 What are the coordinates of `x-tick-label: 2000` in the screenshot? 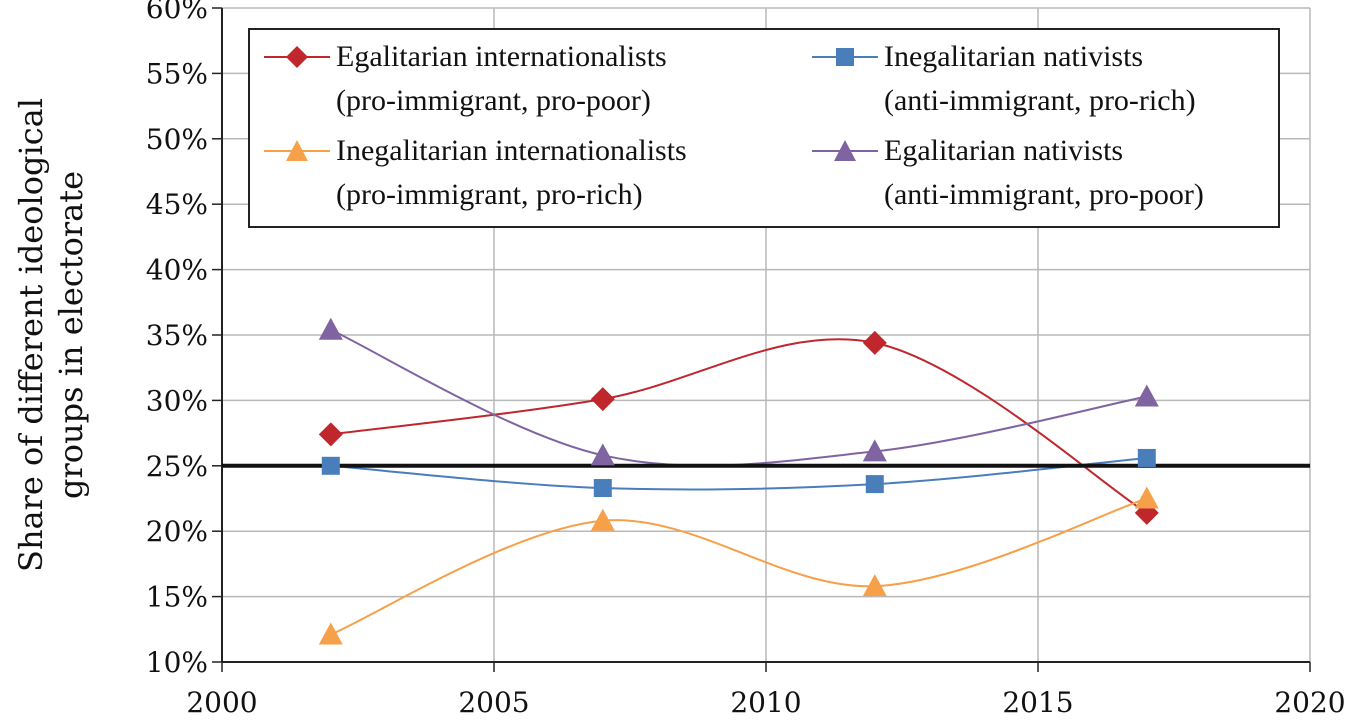 It's located at (221, 702).